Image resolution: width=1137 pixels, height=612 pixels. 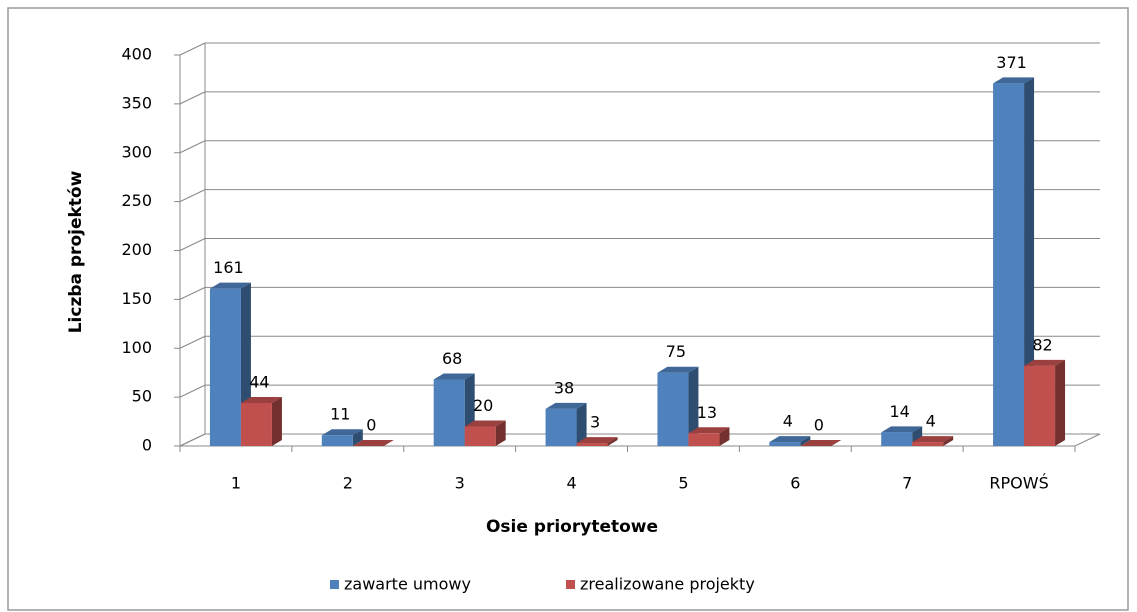 What do you see at coordinates (483, 405) in the screenshot?
I see `data-label: 20` at bounding box center [483, 405].